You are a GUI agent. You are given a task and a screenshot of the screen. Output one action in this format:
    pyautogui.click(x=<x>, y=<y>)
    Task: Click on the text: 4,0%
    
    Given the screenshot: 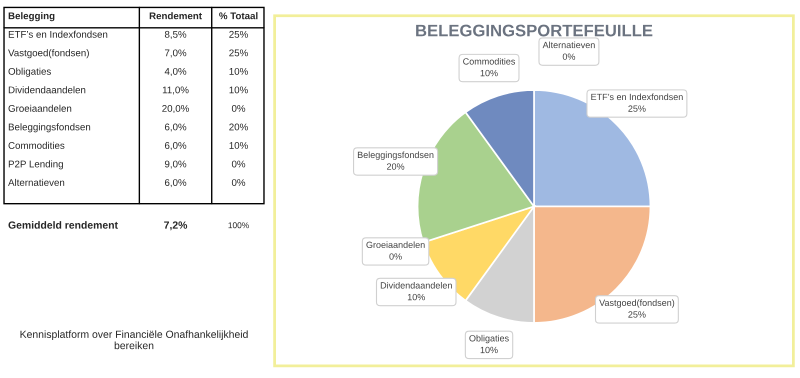 What is the action you would take?
    pyautogui.click(x=175, y=72)
    